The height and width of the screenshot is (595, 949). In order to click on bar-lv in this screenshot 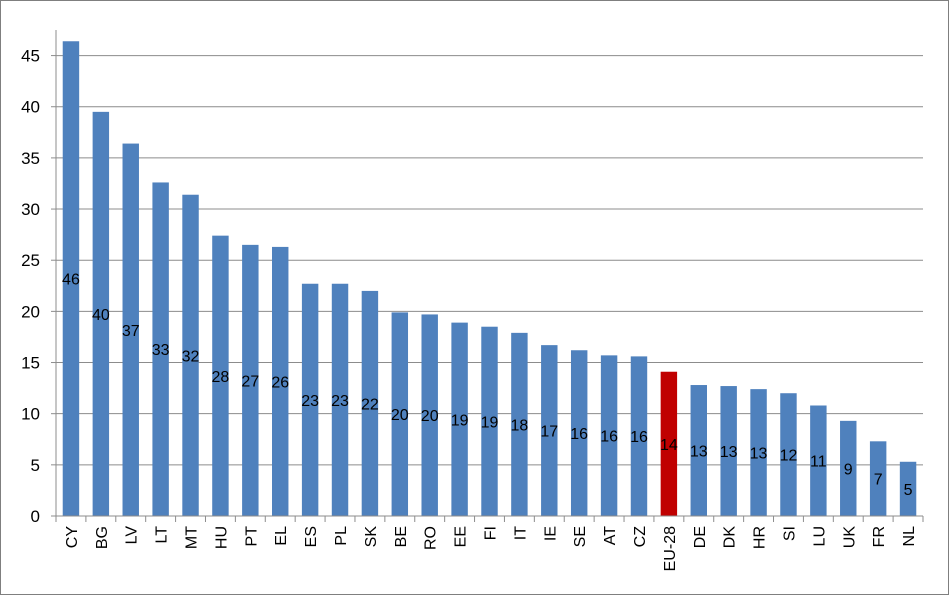, I will do `click(130, 329)`.